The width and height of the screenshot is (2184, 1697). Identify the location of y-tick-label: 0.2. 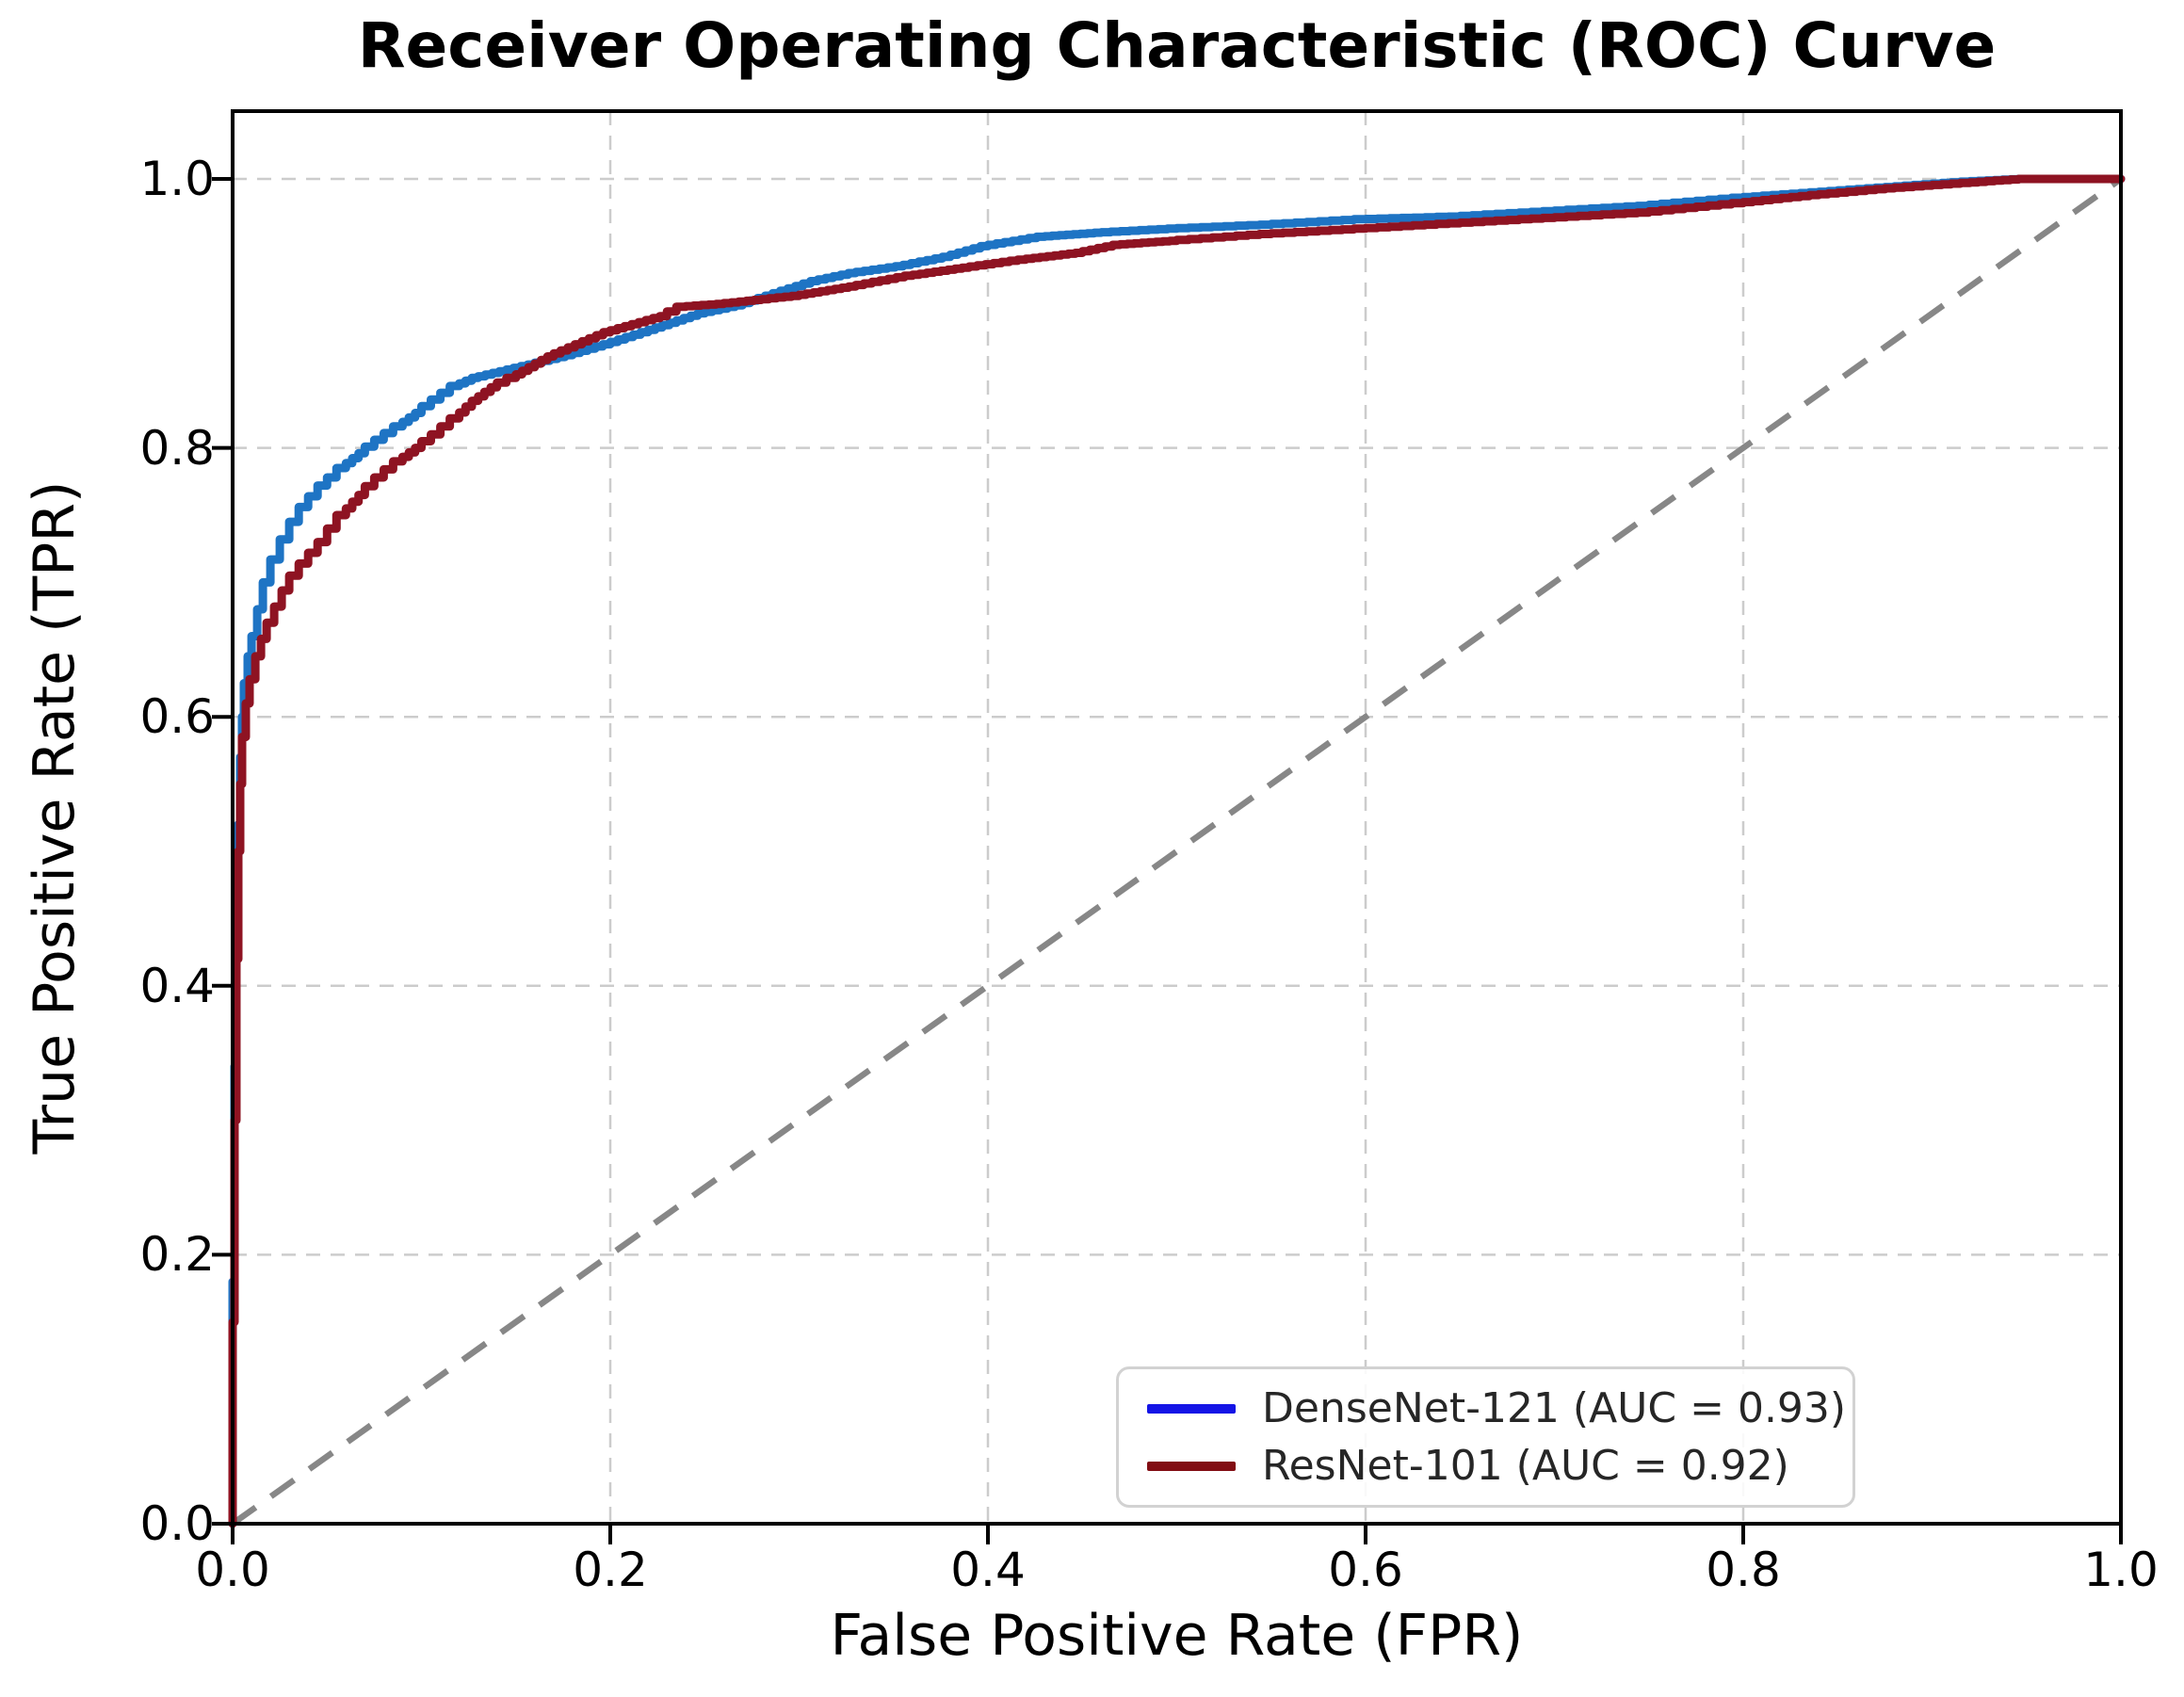
(177, 1255).